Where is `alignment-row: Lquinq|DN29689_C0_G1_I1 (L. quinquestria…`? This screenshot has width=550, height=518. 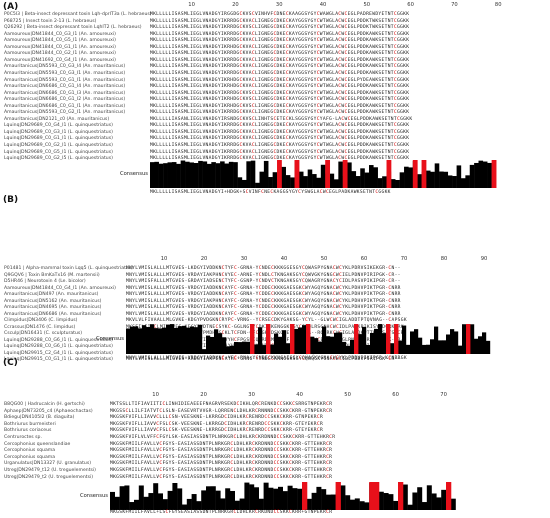 alignment-row: Lquinq|DN29689_C0_G1_I1 (L. quinquestria… is located at coordinates (275, 139).